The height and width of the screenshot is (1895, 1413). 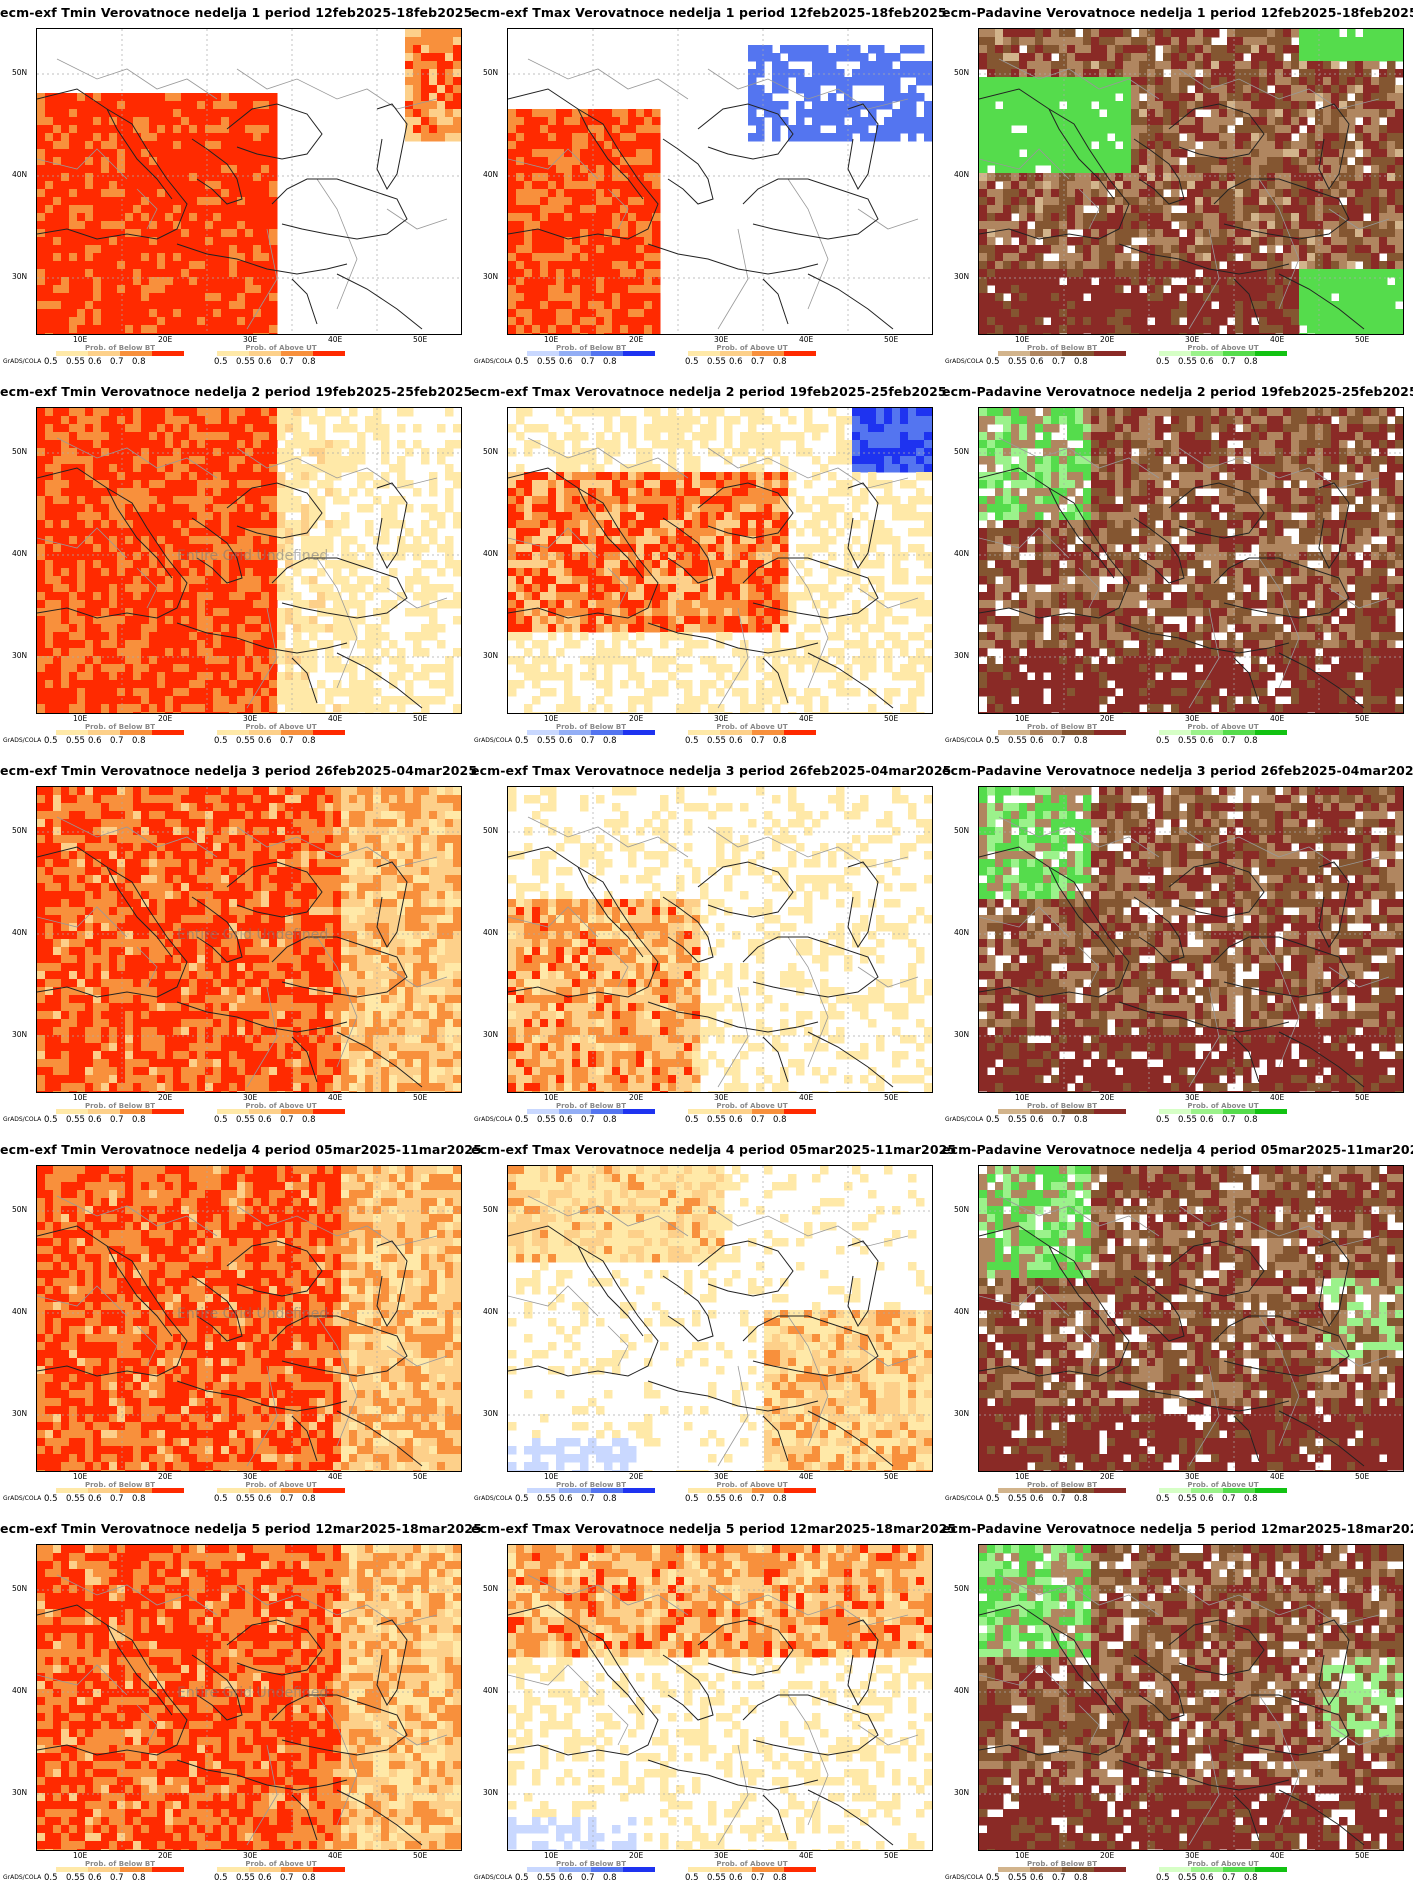 What do you see at coordinates (591, 348) in the screenshot?
I see `below-legend-title: Prob. of Below BT` at bounding box center [591, 348].